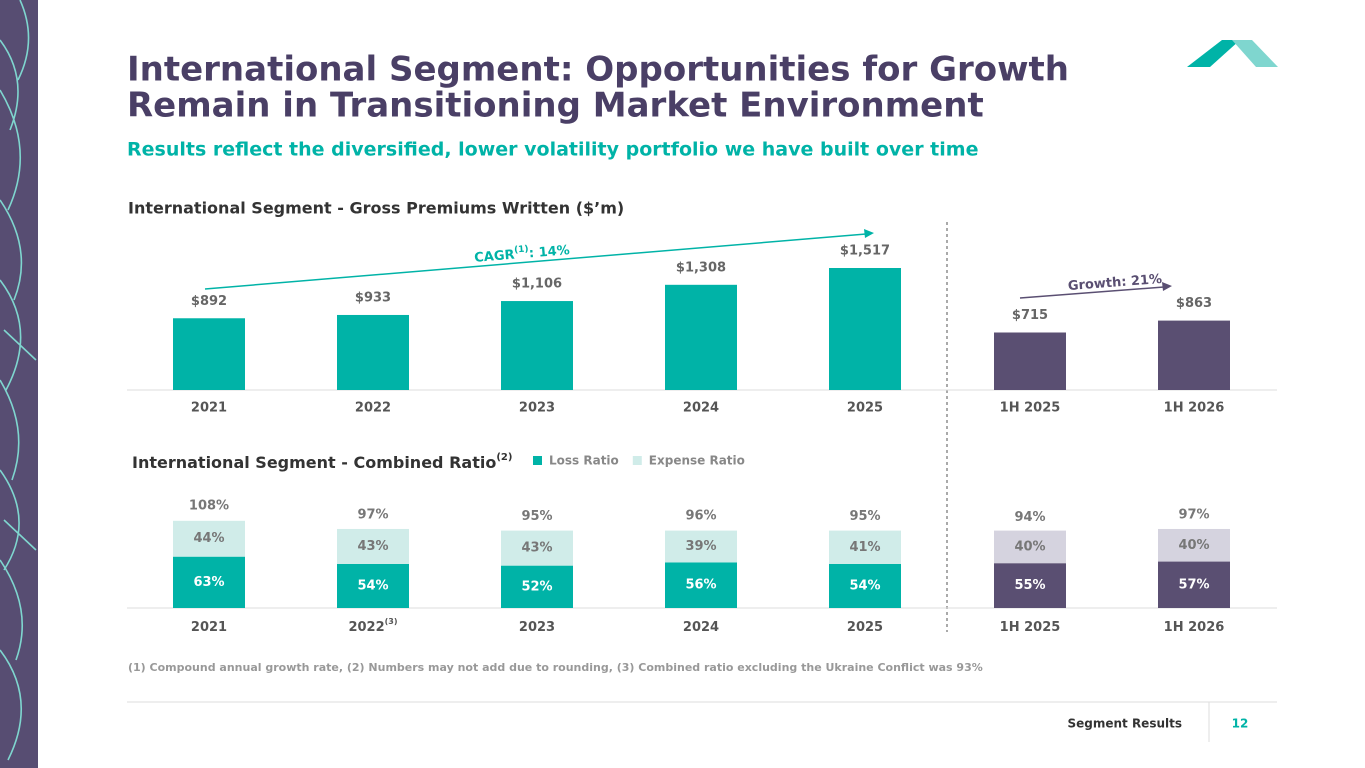  Describe the element at coordinates (1124, 724) in the screenshot. I see `footer-section: Segment Results` at that location.